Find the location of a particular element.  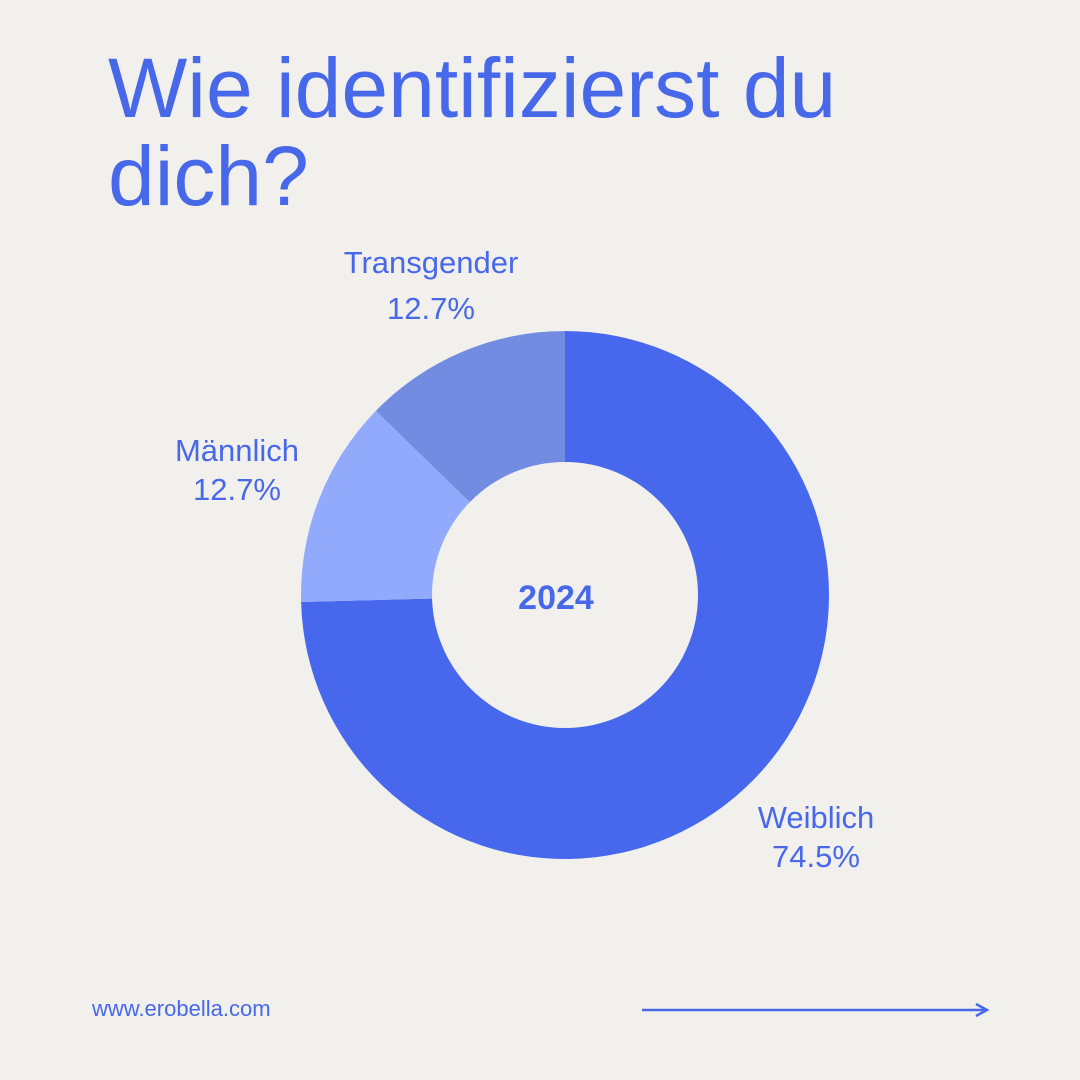

donut-hole is located at coordinates (565, 595).